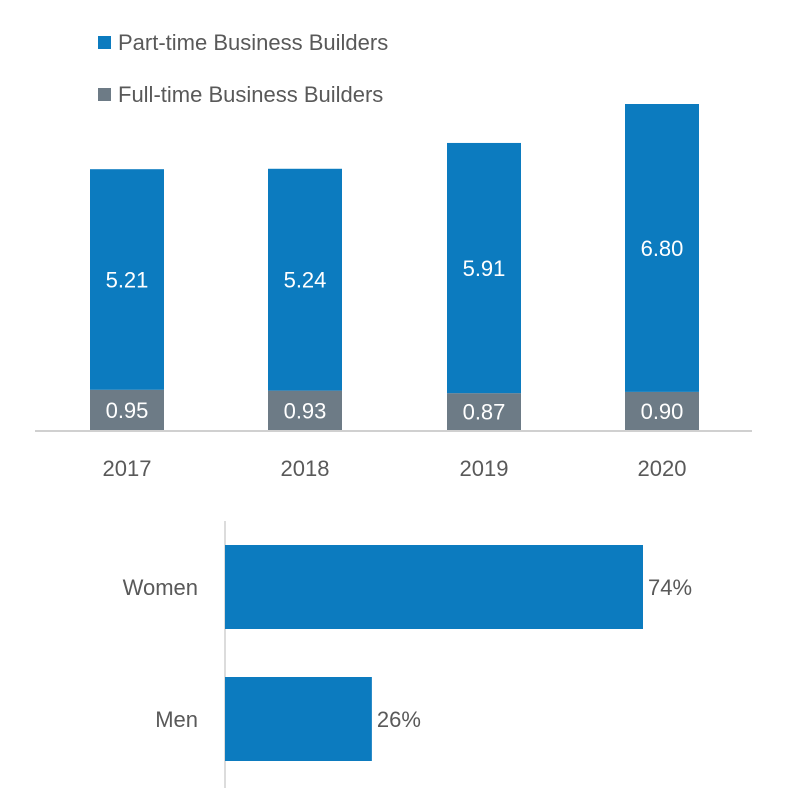 Image resolution: width=800 pixels, height=809 pixels. What do you see at coordinates (176, 719) in the screenshot?
I see `category-label-men: Men` at bounding box center [176, 719].